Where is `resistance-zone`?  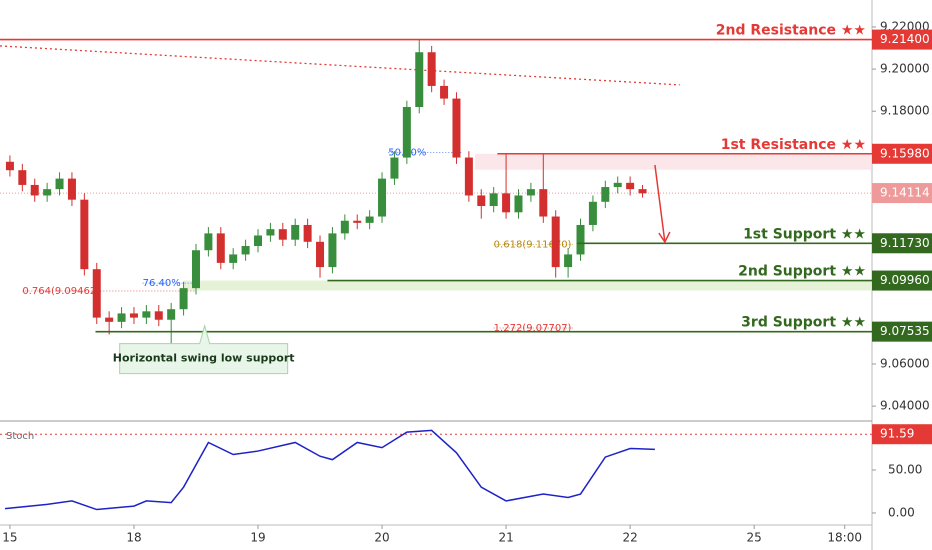 resistance-zone is located at coordinates (673, 161).